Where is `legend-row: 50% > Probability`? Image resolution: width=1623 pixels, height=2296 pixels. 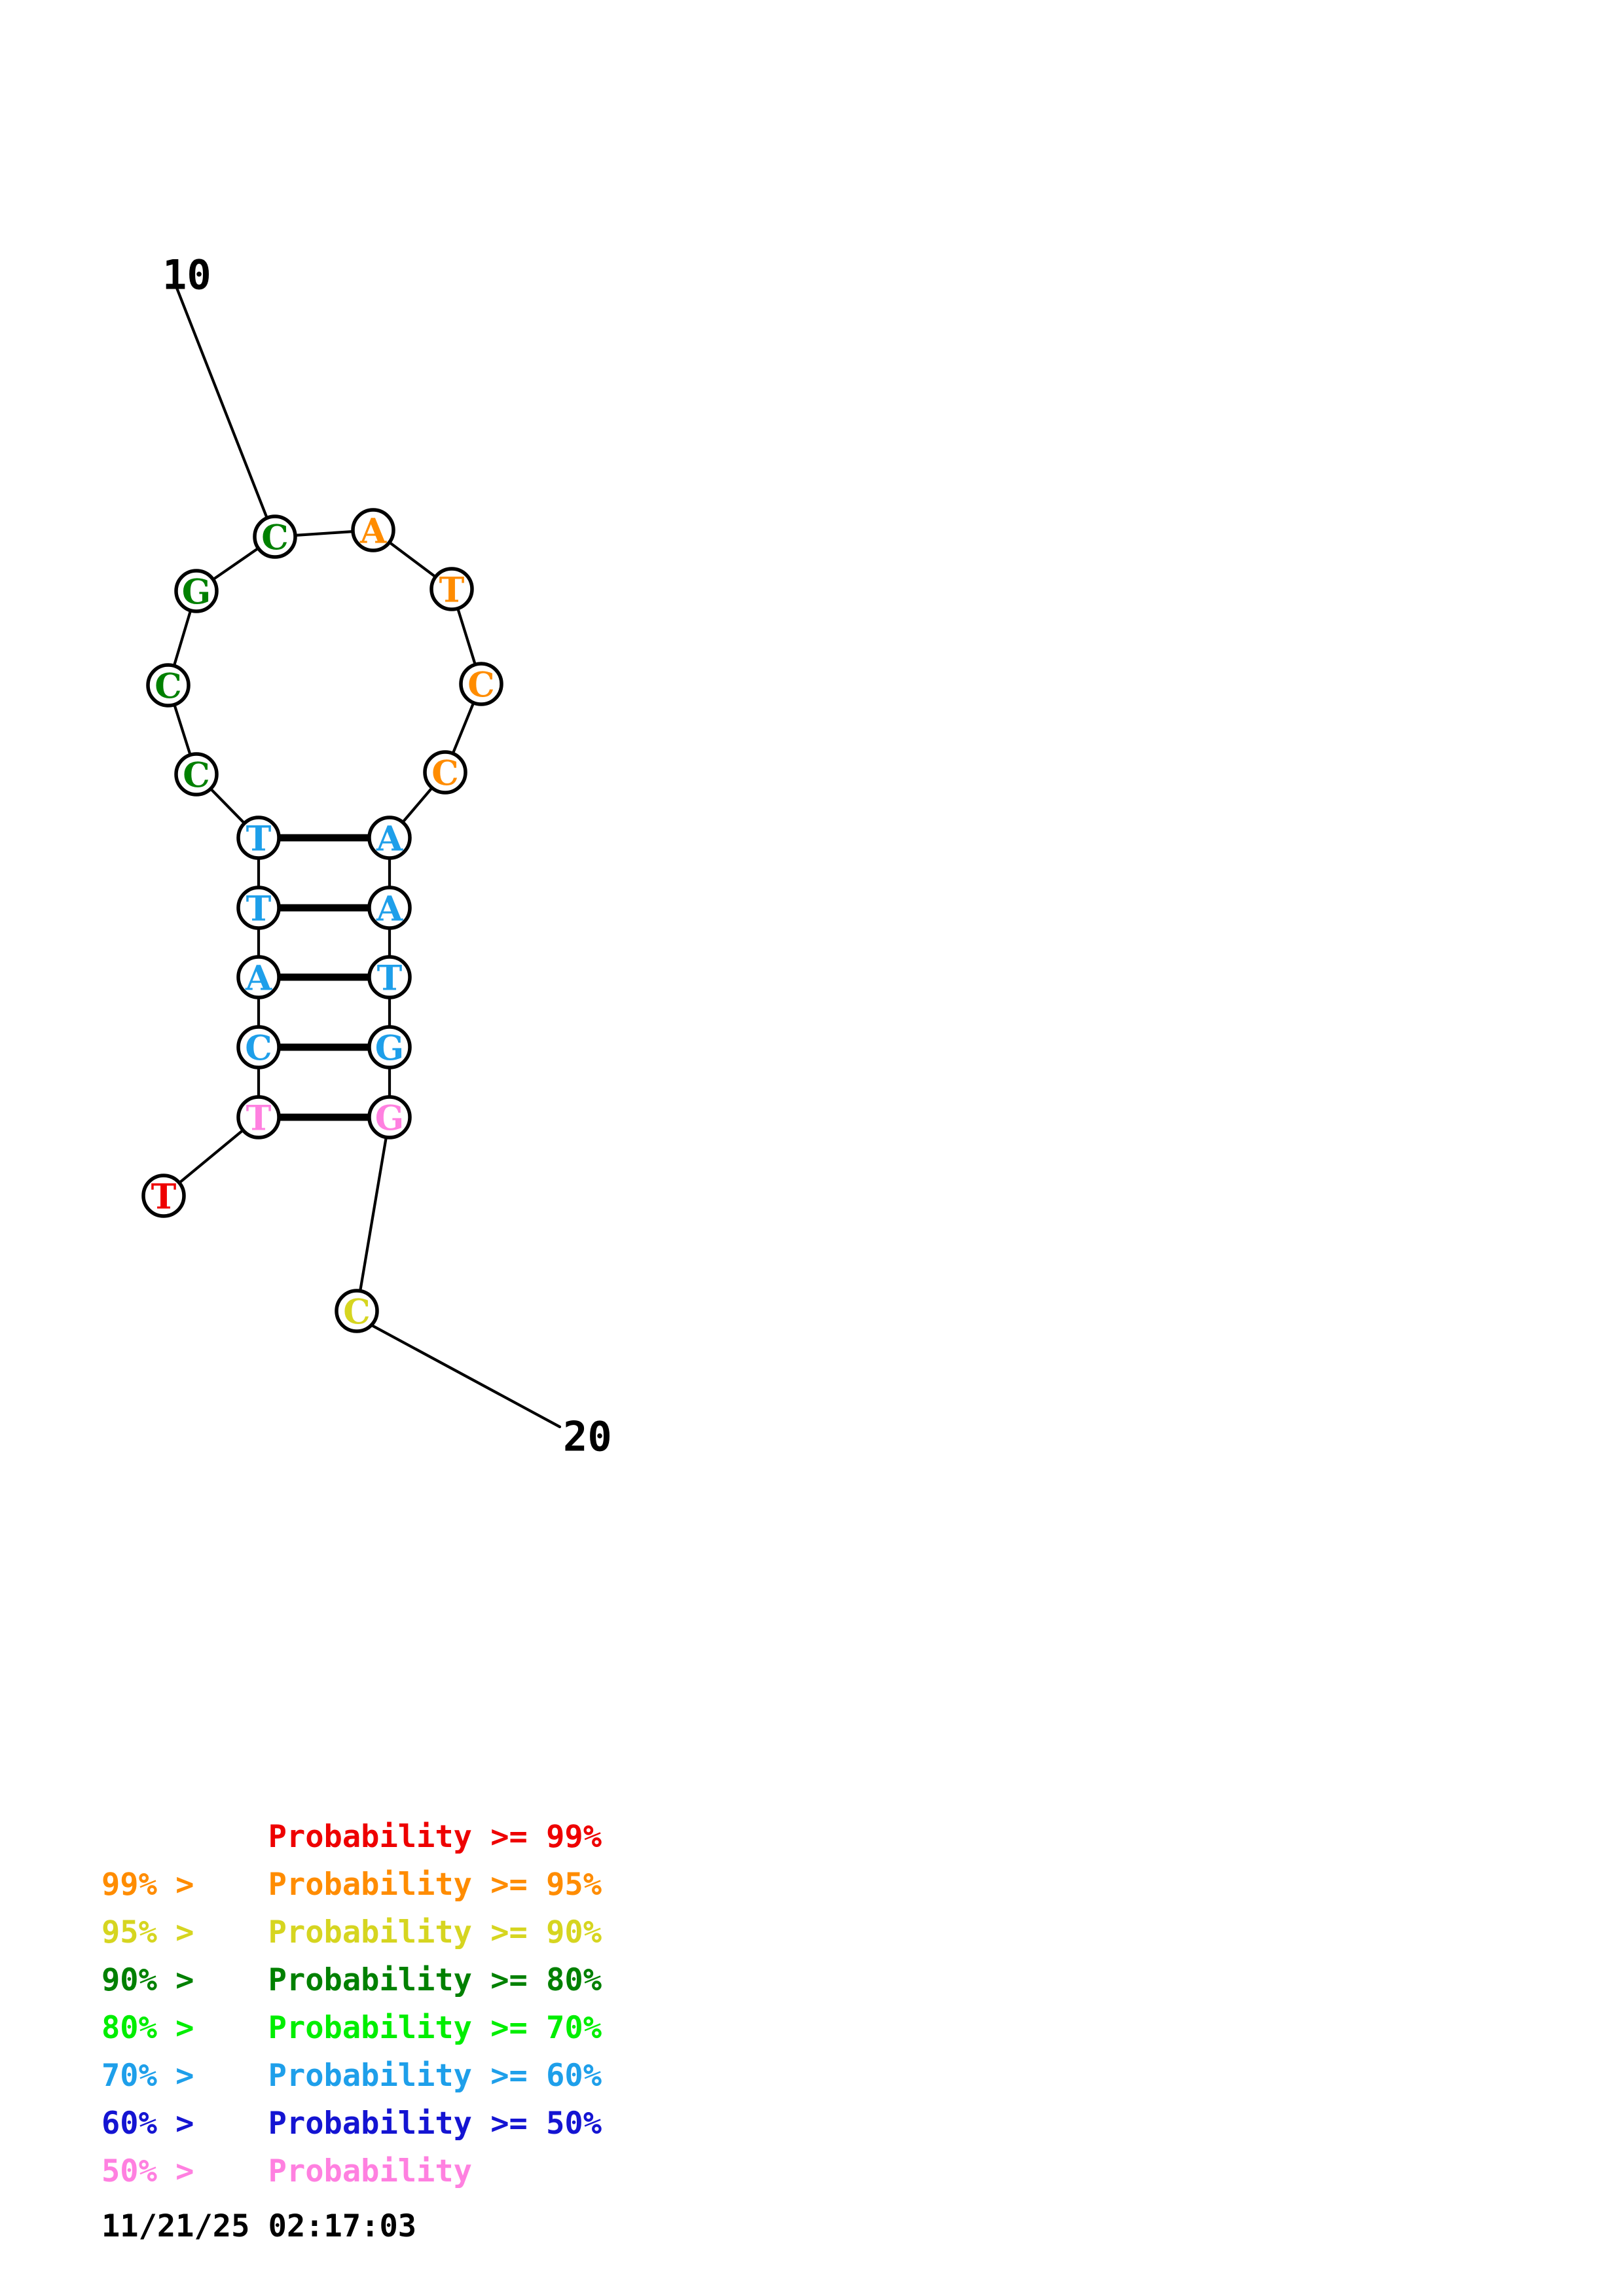 legend-row: 50% > Probability is located at coordinates (286, 2171).